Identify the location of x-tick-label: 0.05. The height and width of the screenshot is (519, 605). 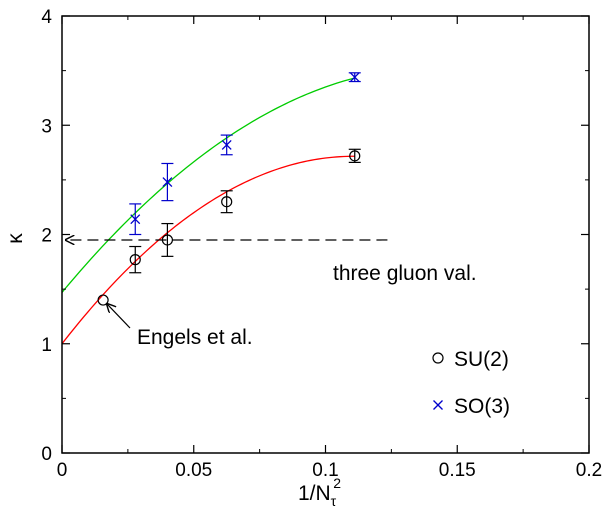
(193, 470).